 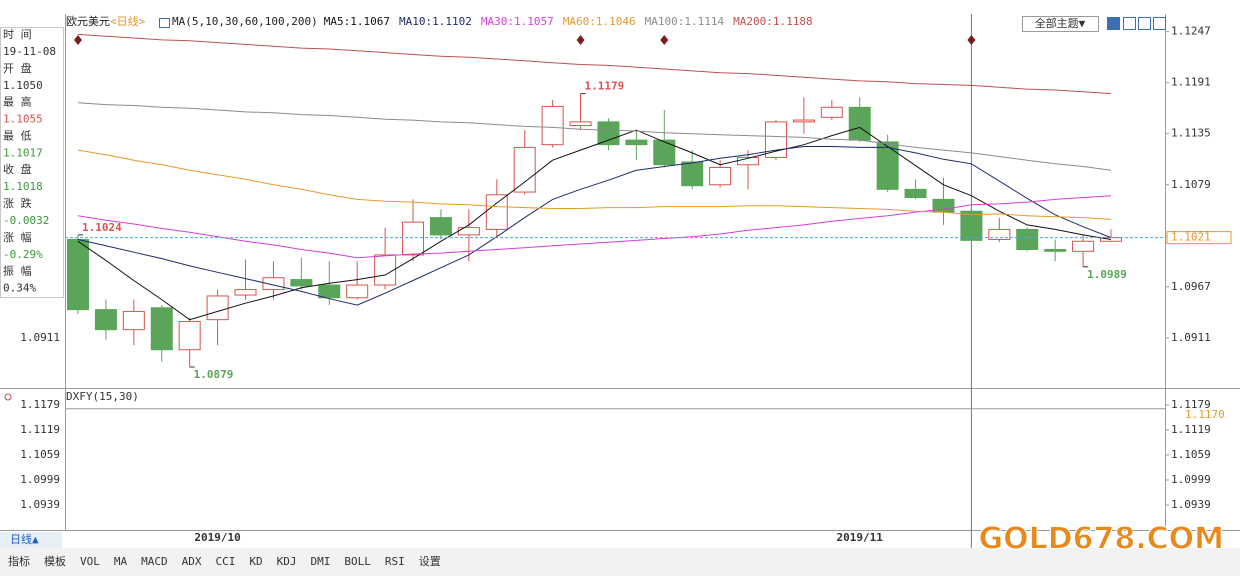 I want to click on info-label: 振 幅, so click(x=17, y=271).